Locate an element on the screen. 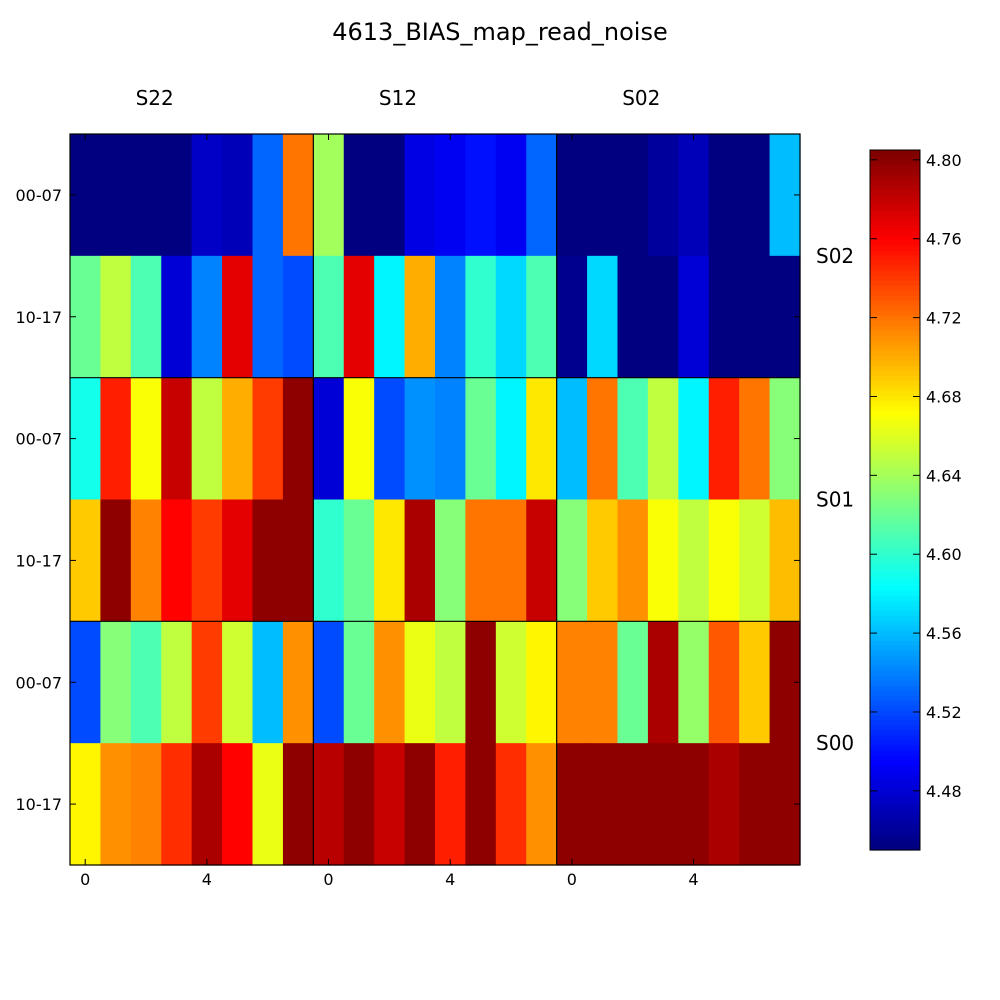 The height and width of the screenshot is (1000, 1000). column-sensor-labels: S22 S12 S02 is located at coordinates (398, 98).